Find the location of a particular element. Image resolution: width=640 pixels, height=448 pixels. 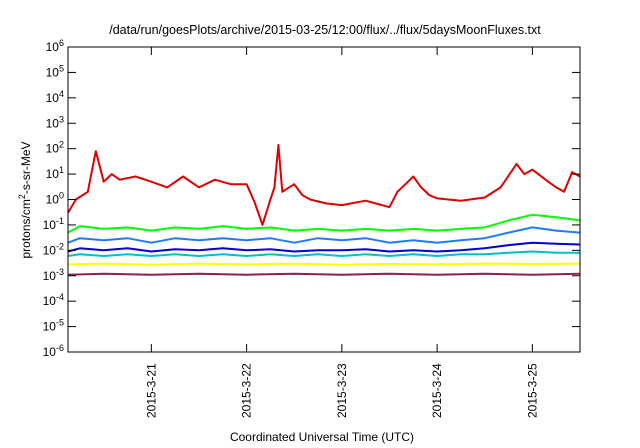

y-tick-label: 10⁻² is located at coordinates (53, 249).